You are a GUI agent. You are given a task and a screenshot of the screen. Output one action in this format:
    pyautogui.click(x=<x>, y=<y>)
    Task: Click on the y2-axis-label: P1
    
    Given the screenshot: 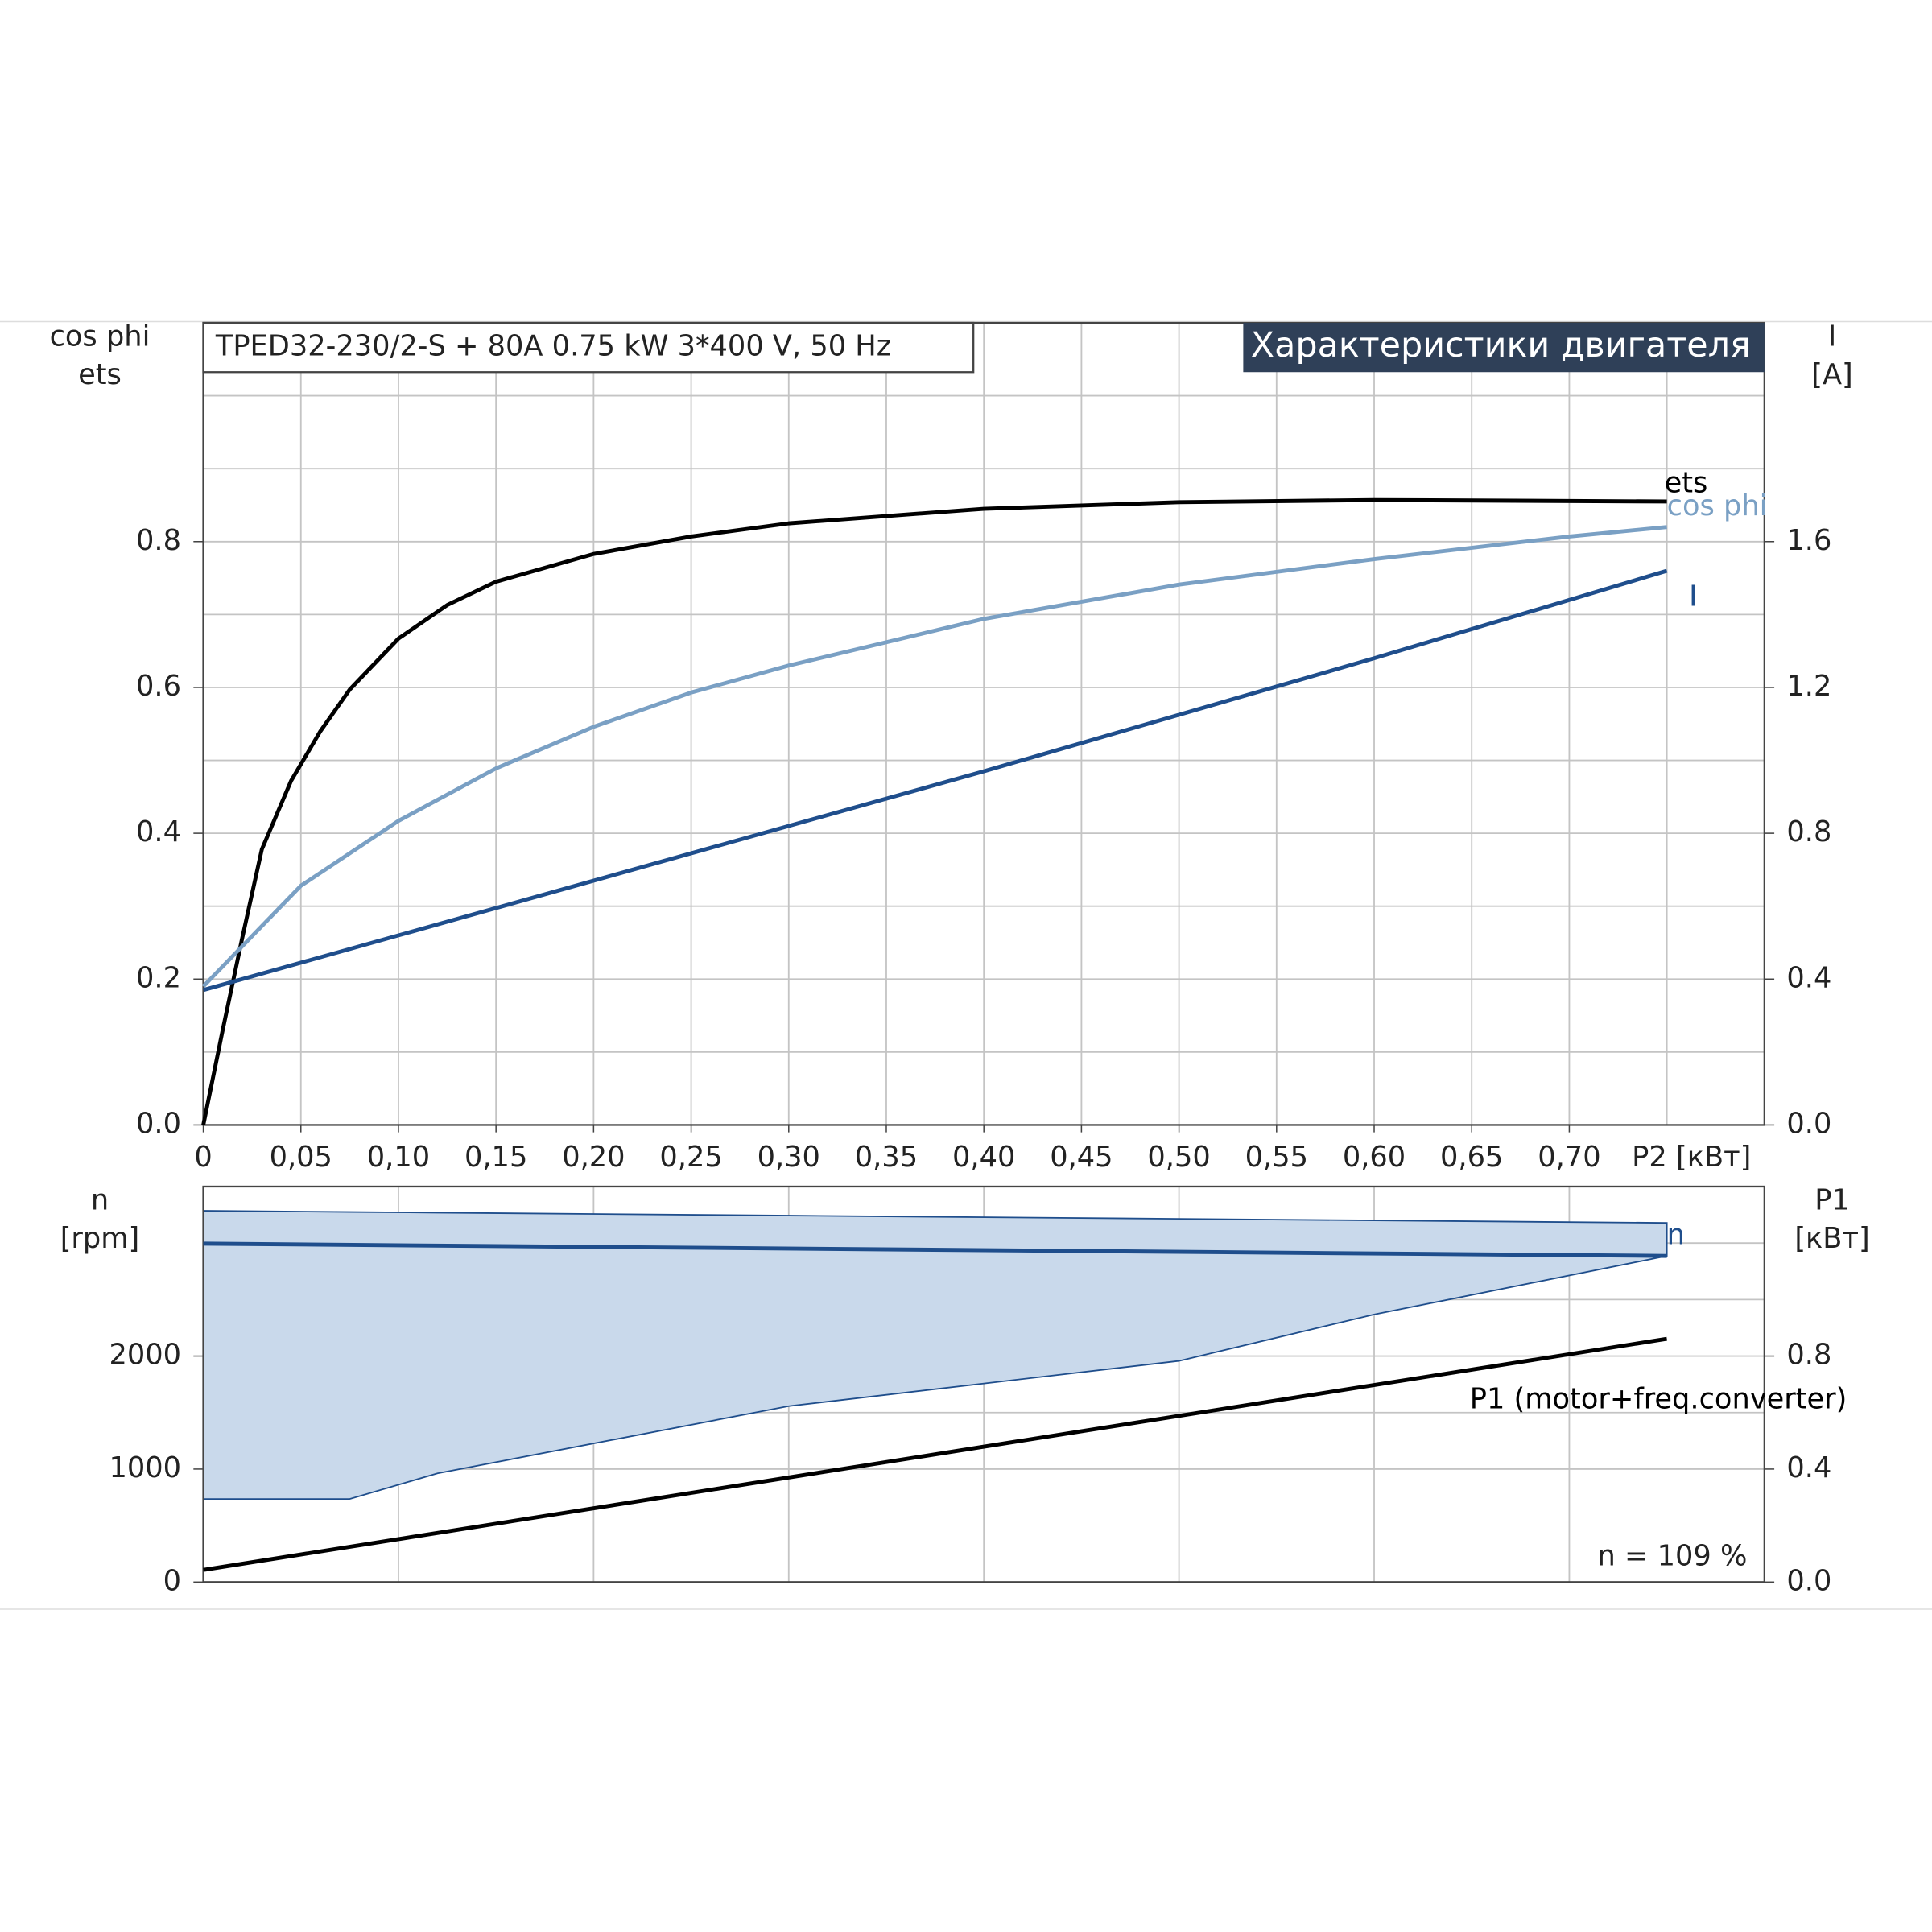 What is the action you would take?
    pyautogui.click(x=1832, y=1199)
    